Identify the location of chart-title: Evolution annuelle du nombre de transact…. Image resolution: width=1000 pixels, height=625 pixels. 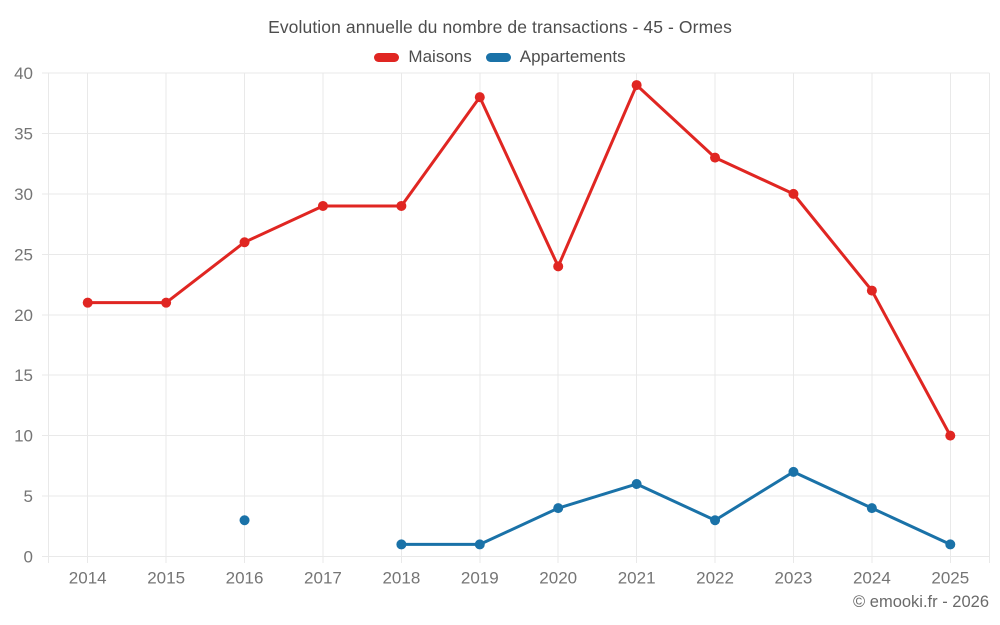
(500, 27).